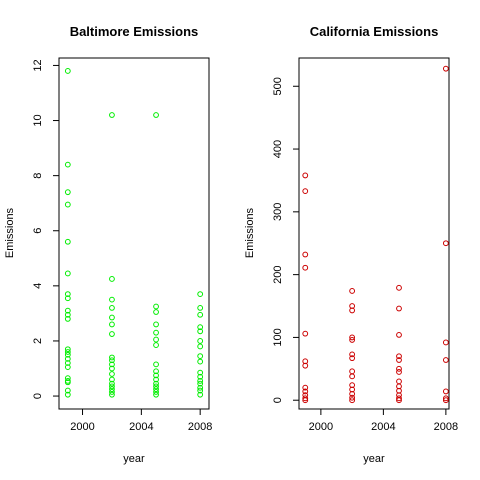 Image resolution: width=480 pixels, height=480 pixels. I want to click on y-tick-label: 400, so click(278, 149).